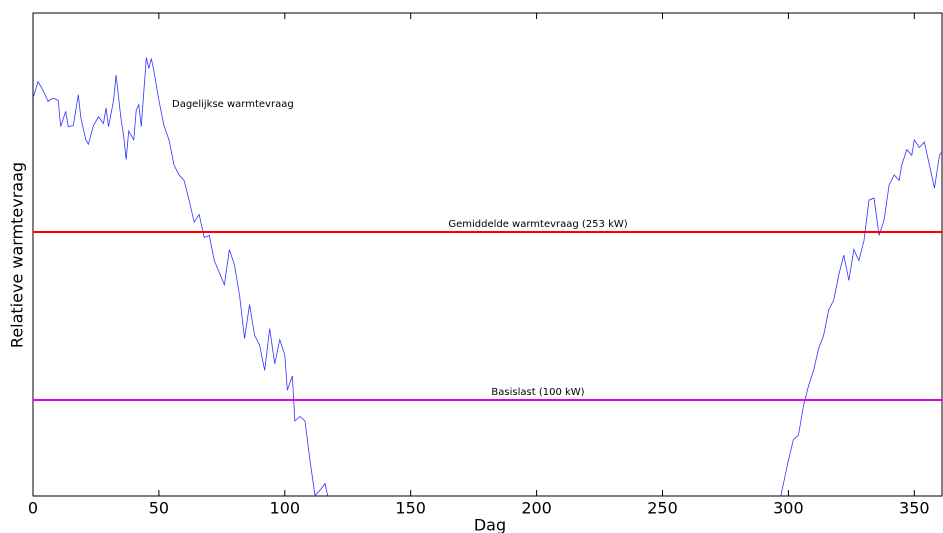 Image resolution: width=943 pixels, height=533 pixels. I want to click on x-tick-label: 250, so click(662, 508).